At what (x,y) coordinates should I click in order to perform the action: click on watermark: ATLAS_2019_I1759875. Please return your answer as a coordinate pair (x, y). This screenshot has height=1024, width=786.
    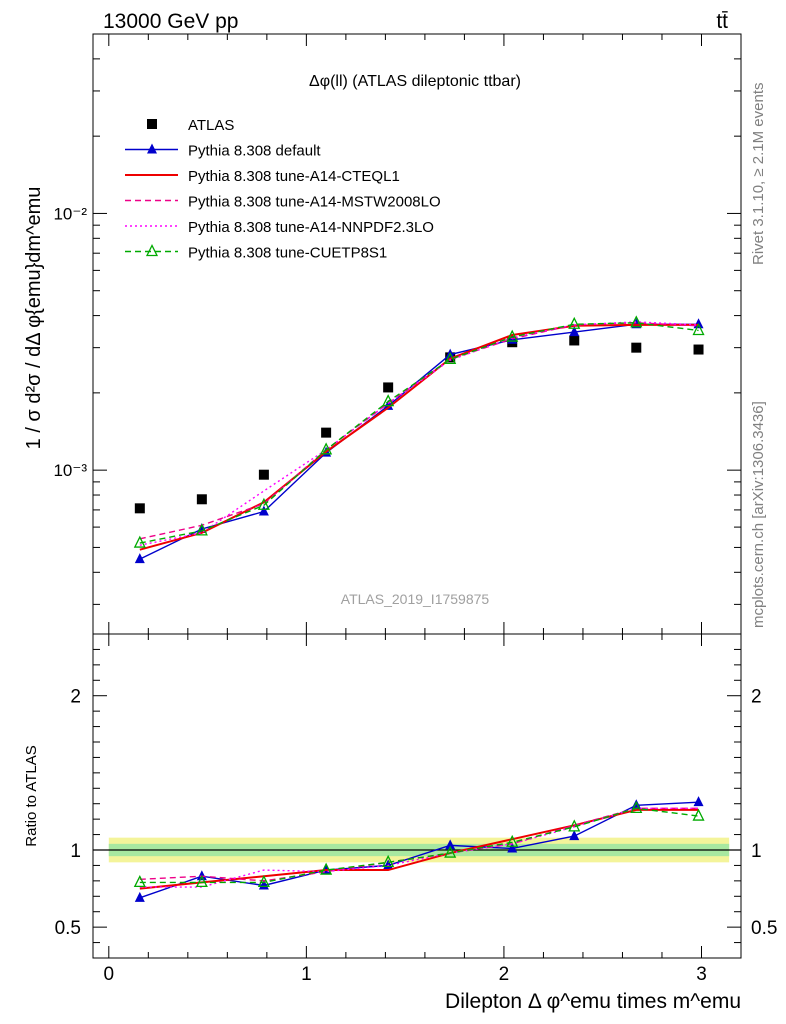
    Looking at the image, I should click on (415, 599).